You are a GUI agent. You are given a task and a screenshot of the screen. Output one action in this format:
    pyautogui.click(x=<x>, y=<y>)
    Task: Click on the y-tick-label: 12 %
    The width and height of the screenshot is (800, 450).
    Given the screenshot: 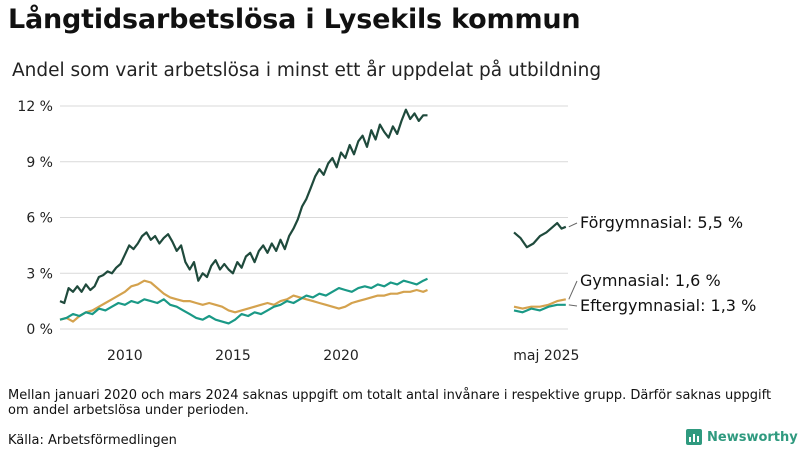 What is the action you would take?
    pyautogui.click(x=35, y=107)
    